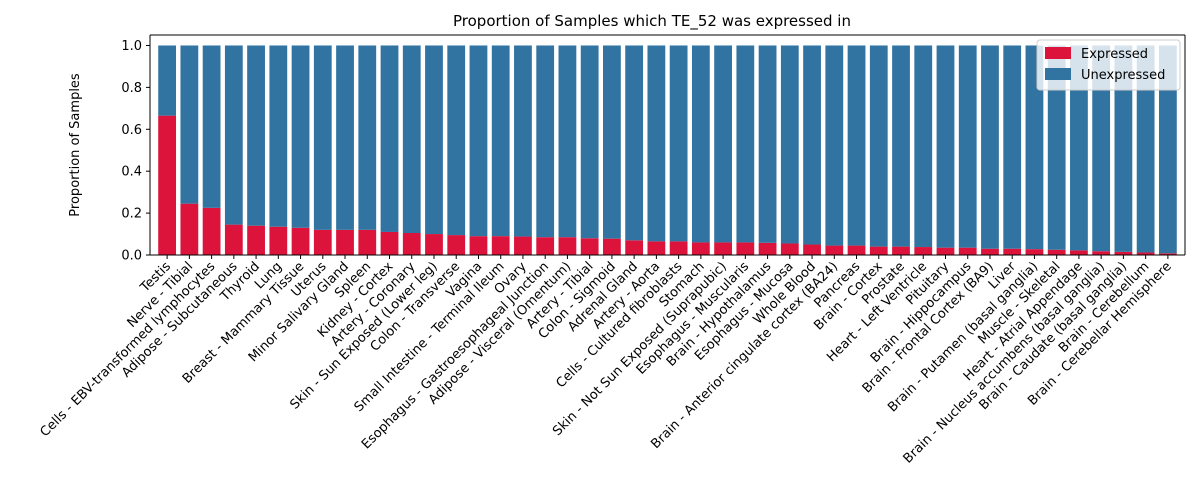 The image size is (1200, 500). Describe the element at coordinates (75, 145) in the screenshot. I see `y-axis-label: Proportion of Samples` at that location.